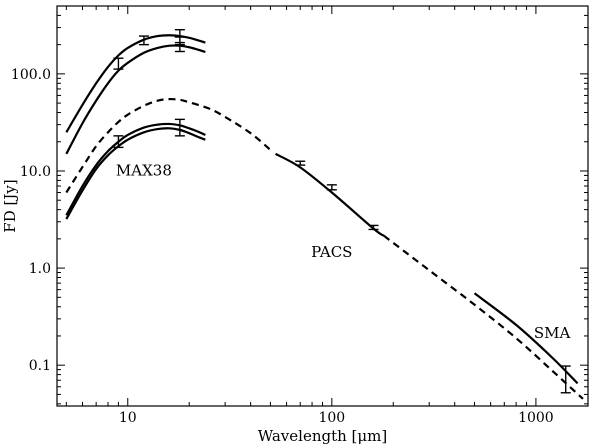 This screenshot has height=447, width=600. Describe the element at coordinates (128, 418) in the screenshot. I see `x-tick-label: 10` at that location.